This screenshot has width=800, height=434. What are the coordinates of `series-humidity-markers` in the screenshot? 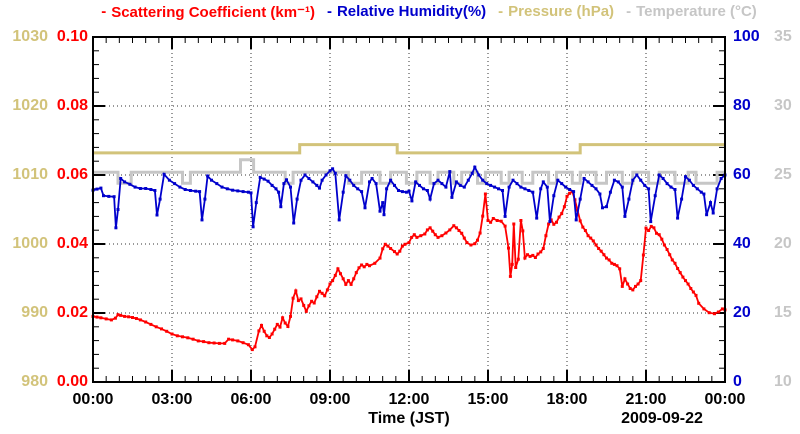 It's located at (409, 197).